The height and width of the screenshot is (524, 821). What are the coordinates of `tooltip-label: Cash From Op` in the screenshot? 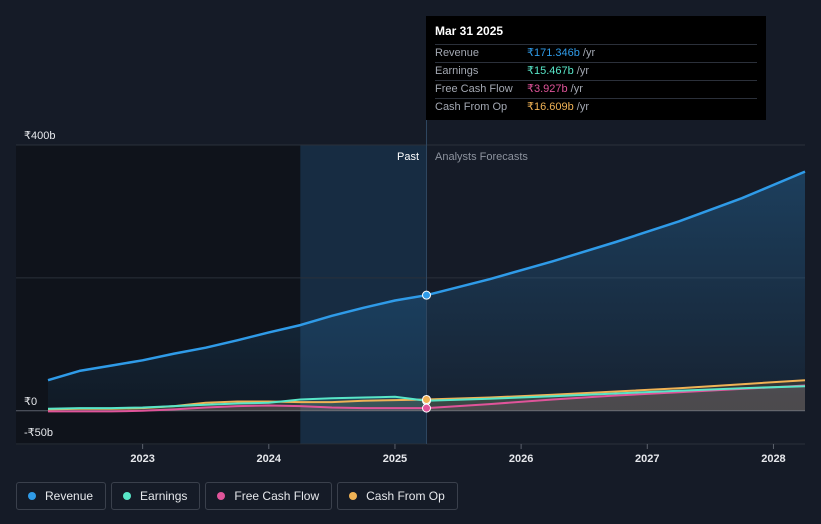 It's located at (471, 107).